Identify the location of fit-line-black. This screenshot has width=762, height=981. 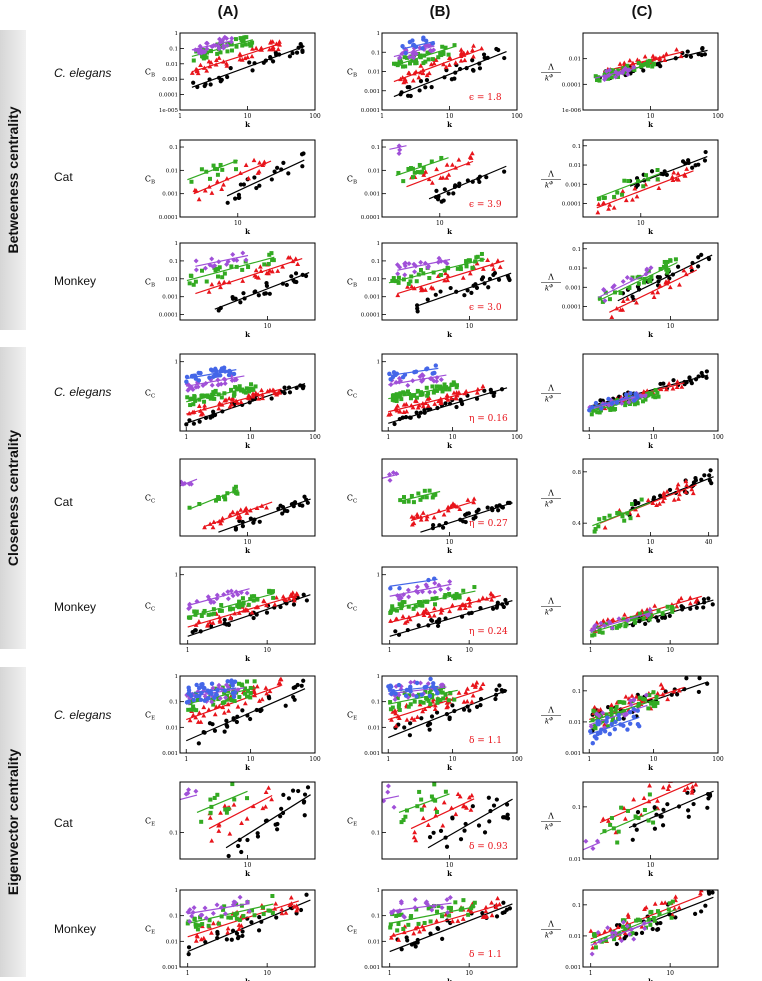
(668, 171).